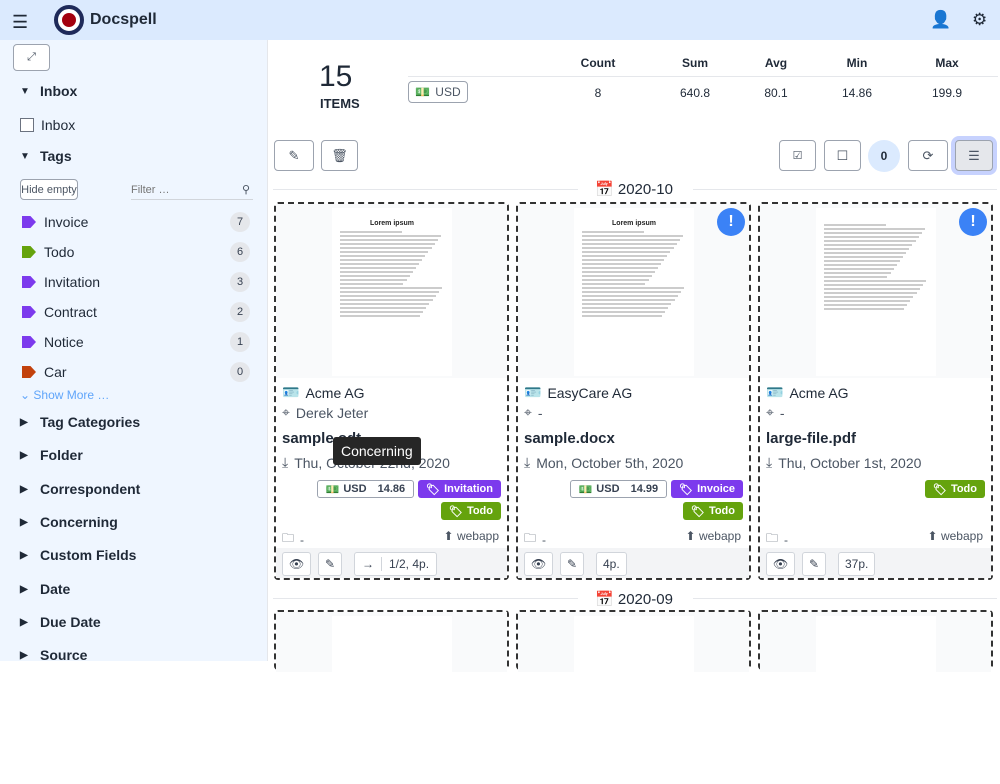 This screenshot has height=784, width=1000. What do you see at coordinates (78, 555) in the screenshot?
I see `section-toggle: ▶ Custom Fields` at bounding box center [78, 555].